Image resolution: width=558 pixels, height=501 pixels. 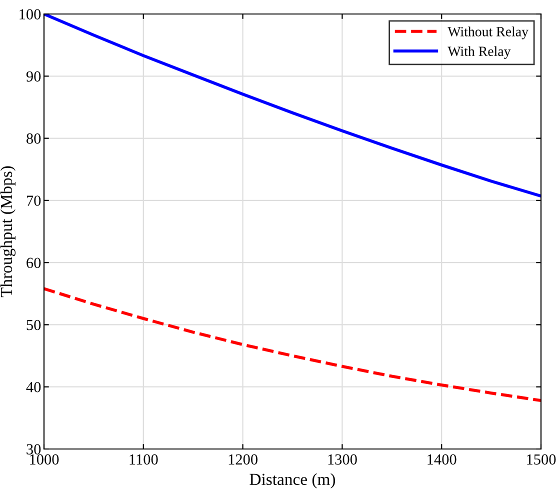 What do you see at coordinates (30, 14) in the screenshot?
I see `y-tick-label: 100` at bounding box center [30, 14].